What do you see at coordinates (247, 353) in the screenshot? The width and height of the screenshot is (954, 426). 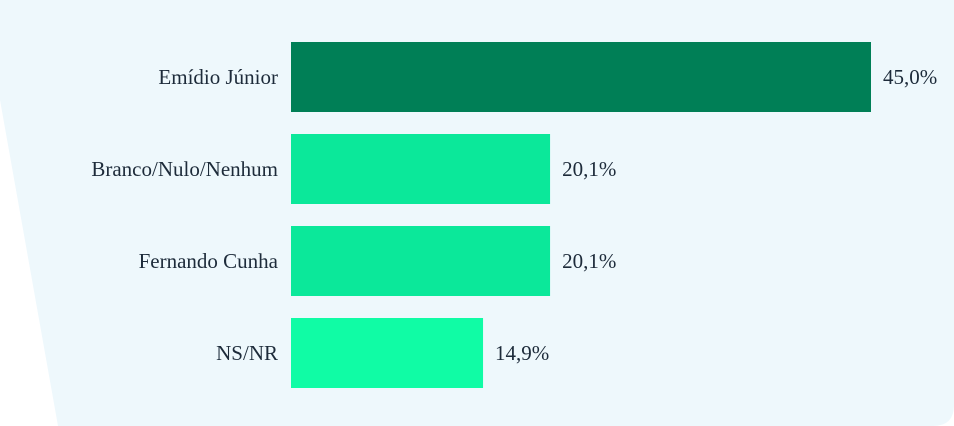 I see `category-label-3: NS/NR` at bounding box center [247, 353].